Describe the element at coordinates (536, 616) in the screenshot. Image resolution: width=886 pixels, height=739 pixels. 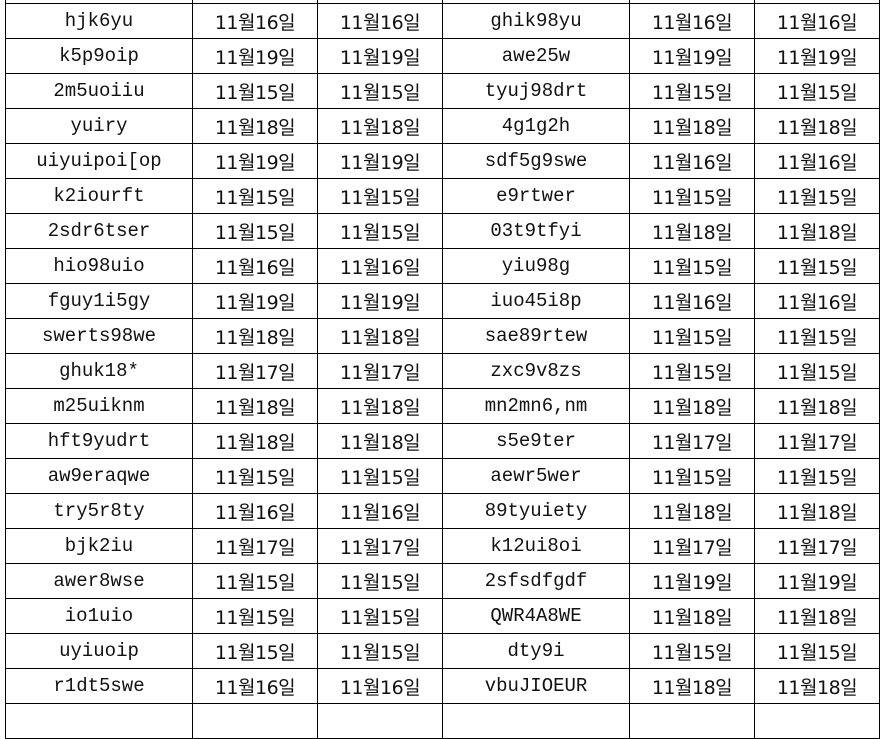
I see `code-cell: QWR4A8WE` at that location.